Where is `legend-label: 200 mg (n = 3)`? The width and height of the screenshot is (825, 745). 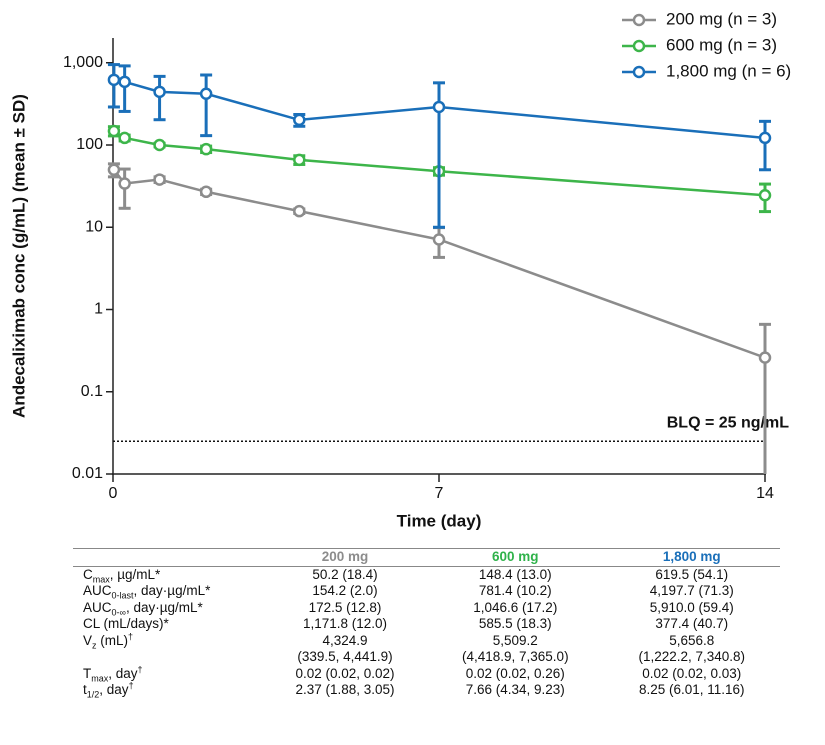
legend-label: 200 mg (n = 3) is located at coordinates (721, 18).